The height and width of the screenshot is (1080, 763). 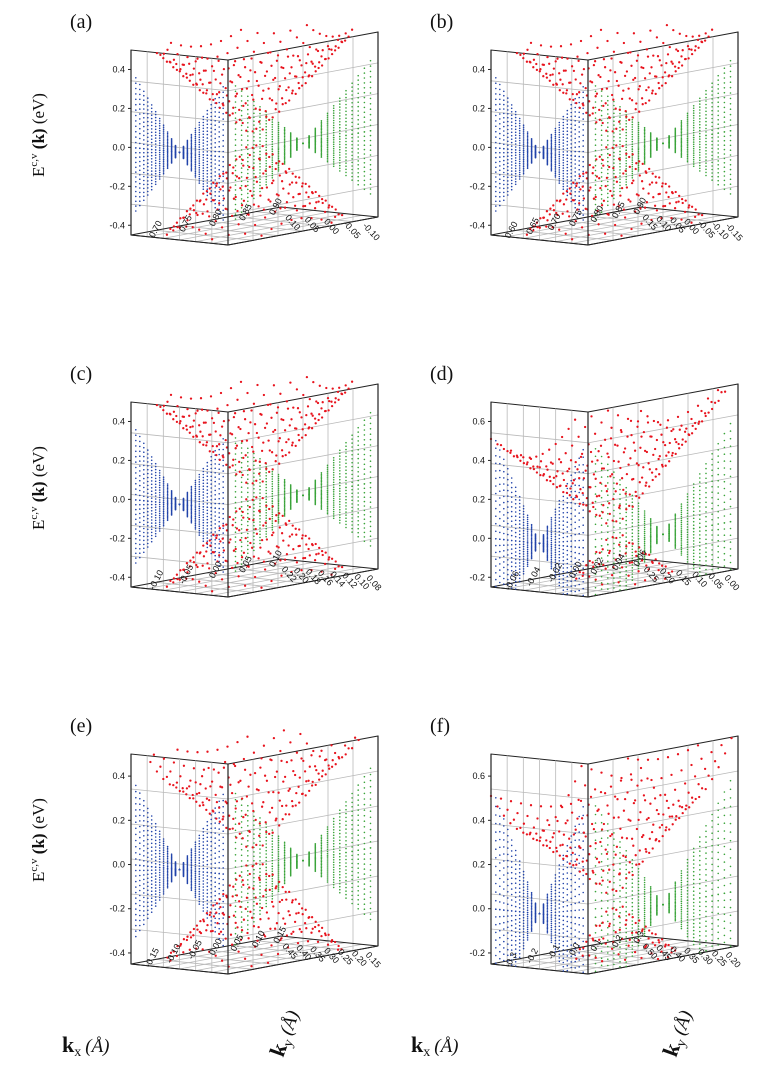 What do you see at coordinates (117, 186) in the screenshot?
I see `z-tick-label: -0.2` at bounding box center [117, 186].